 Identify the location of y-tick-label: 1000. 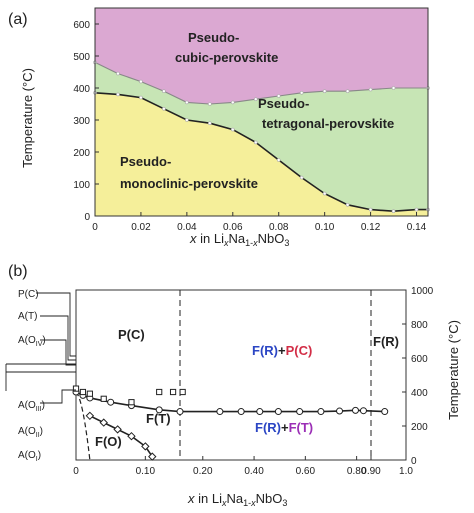
(422, 291).